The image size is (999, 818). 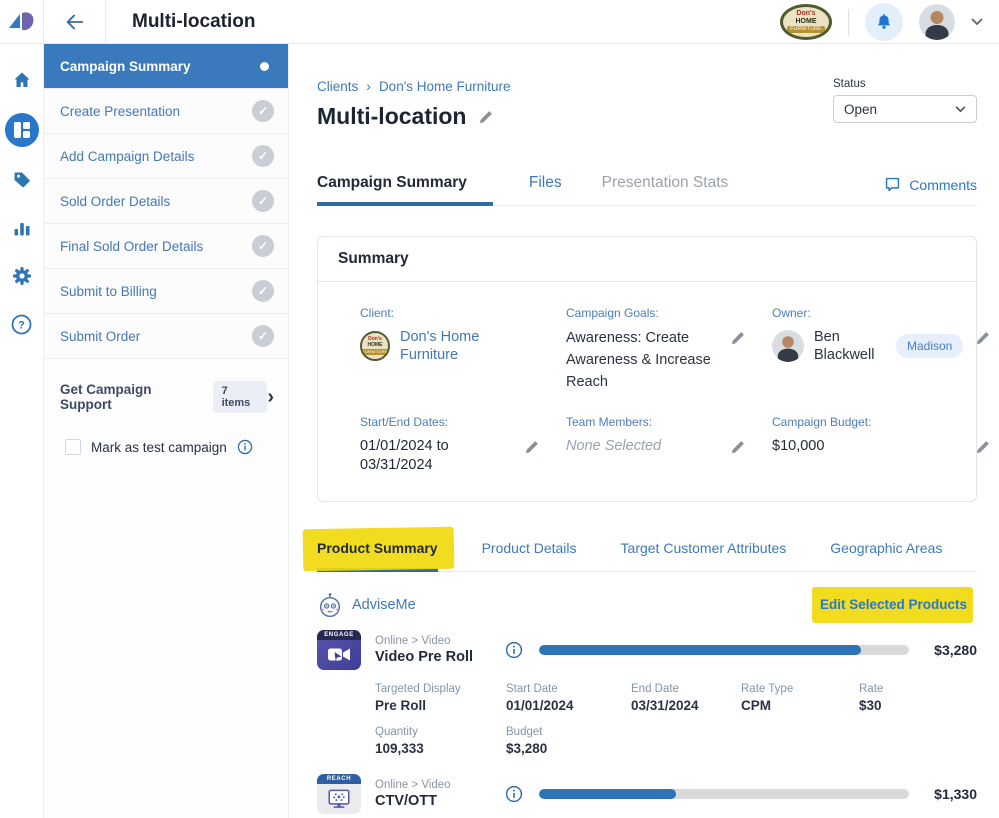 I want to click on user-menu-chevron-icon, so click(x=977, y=22).